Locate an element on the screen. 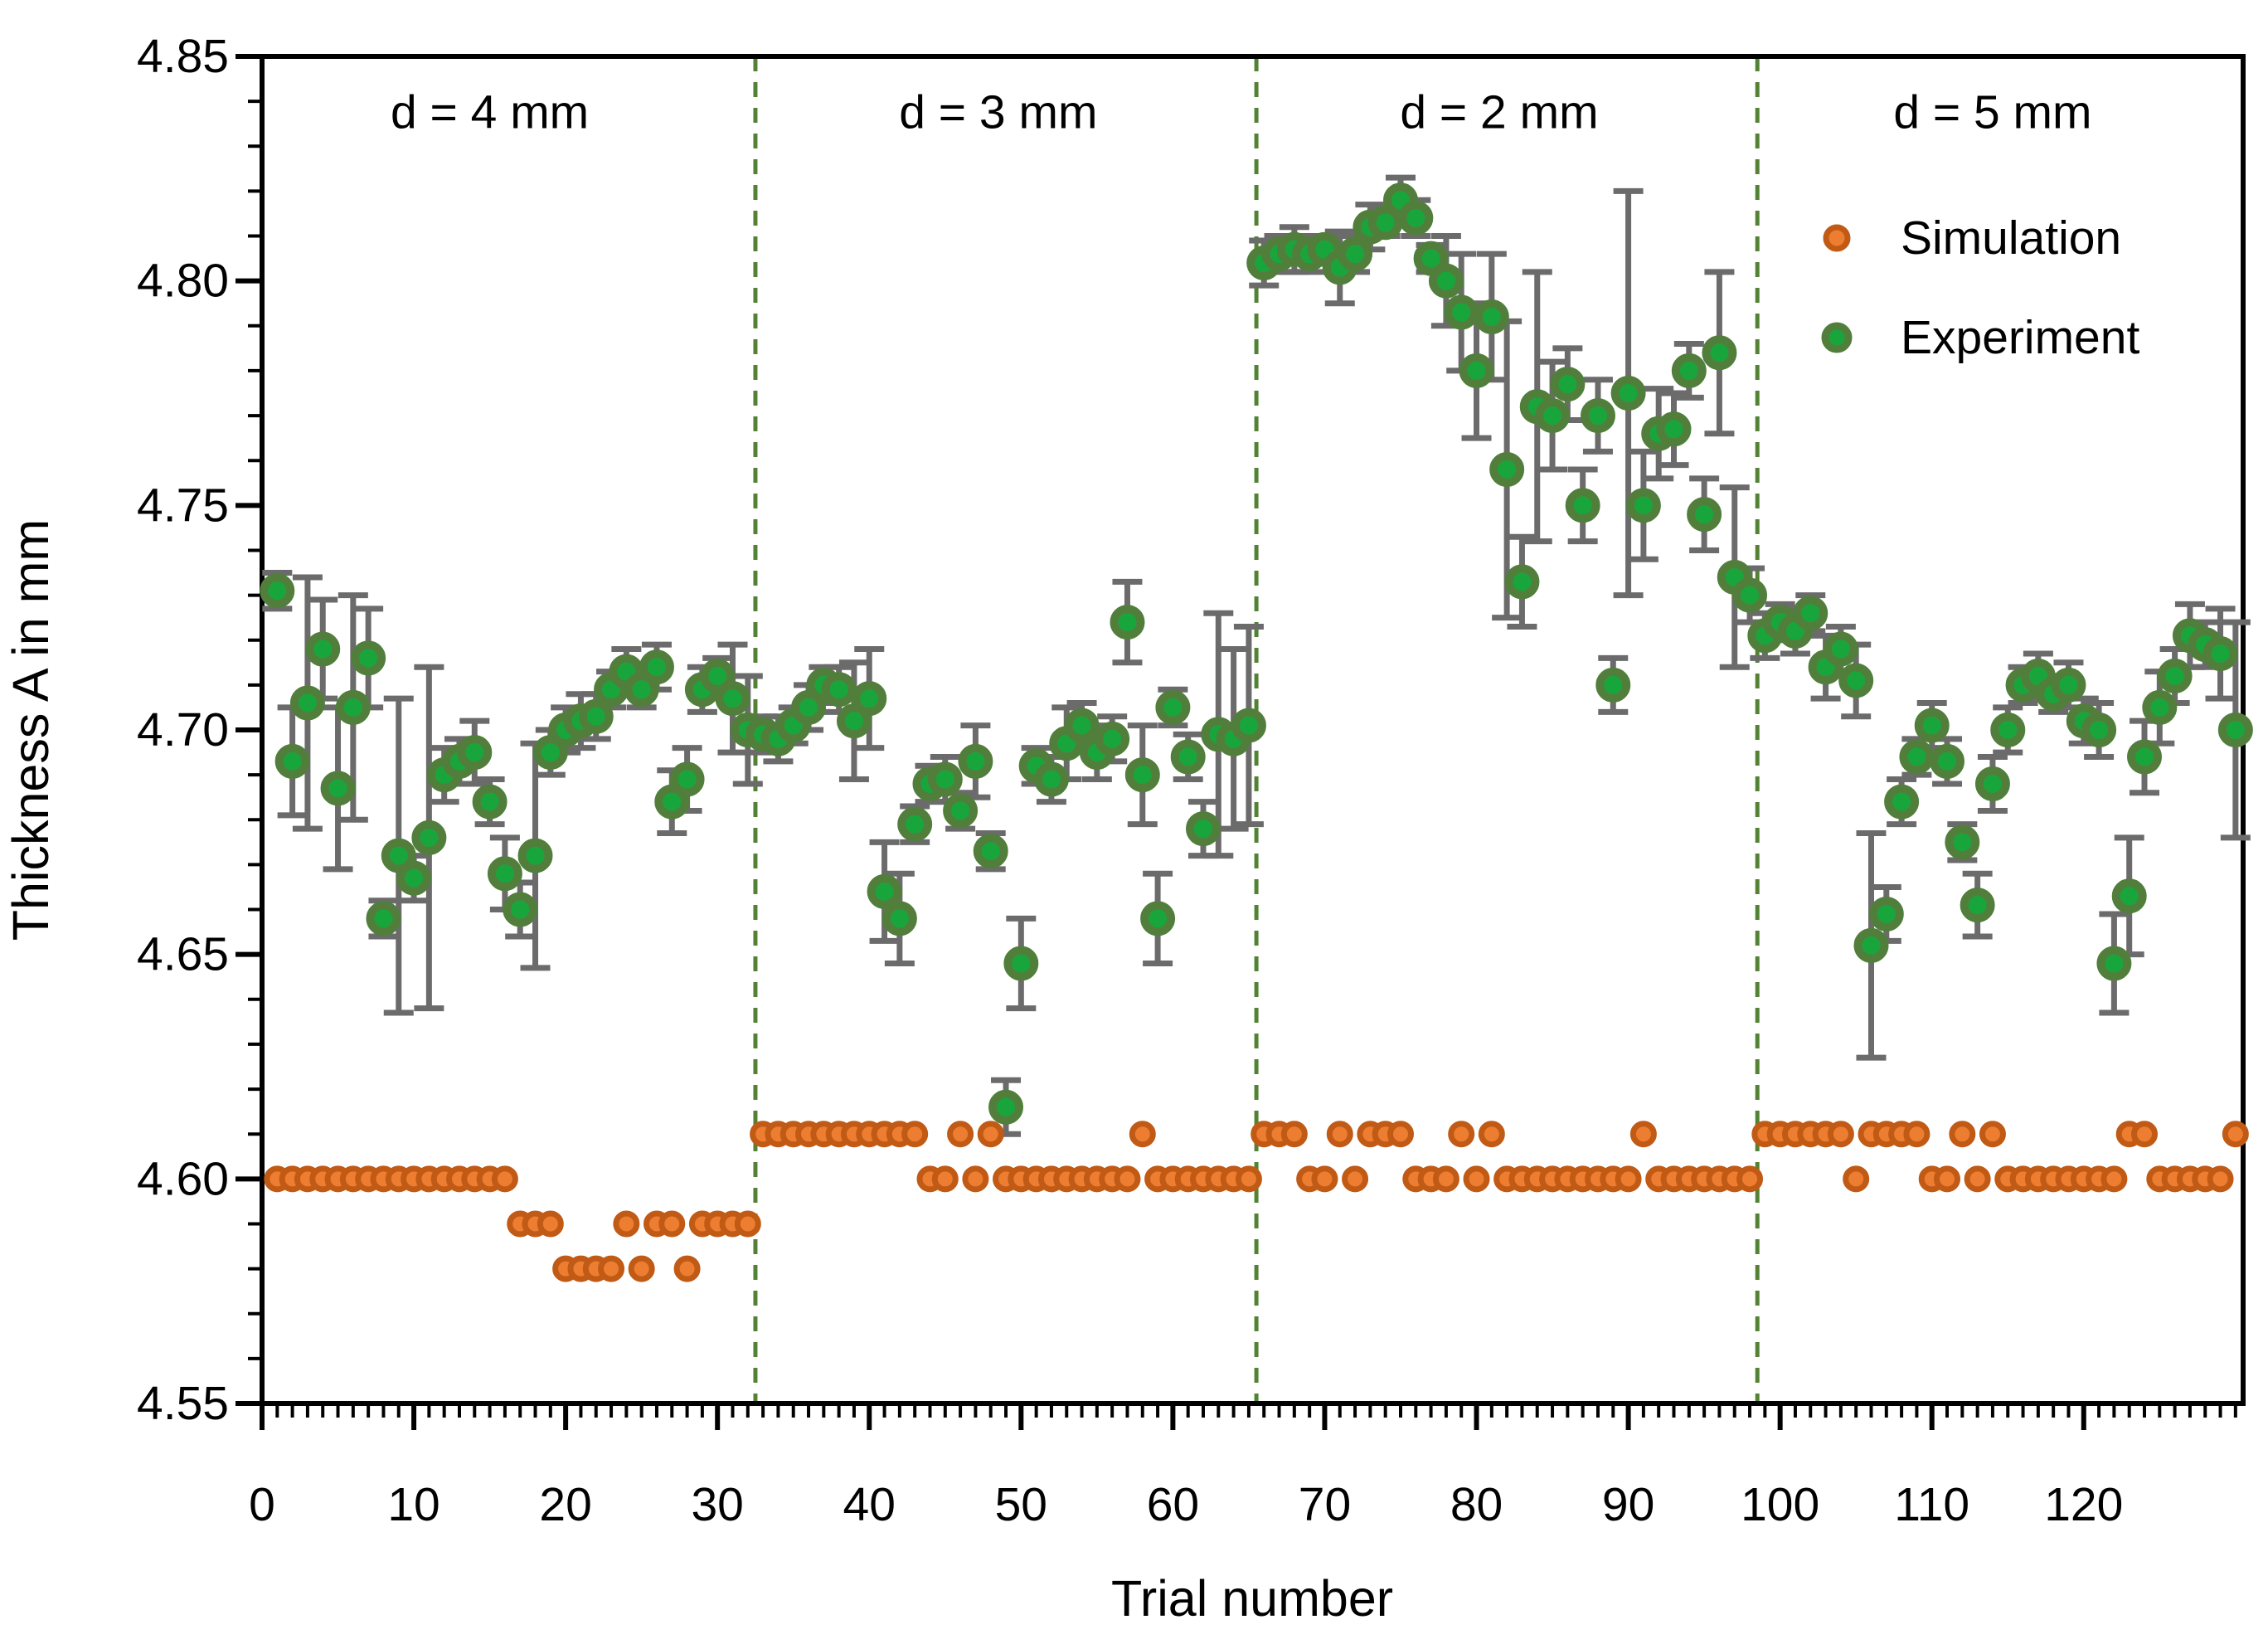 Image resolution: width=2268 pixels, height=1644 pixels. x-tick-label: 40 is located at coordinates (869, 1504).